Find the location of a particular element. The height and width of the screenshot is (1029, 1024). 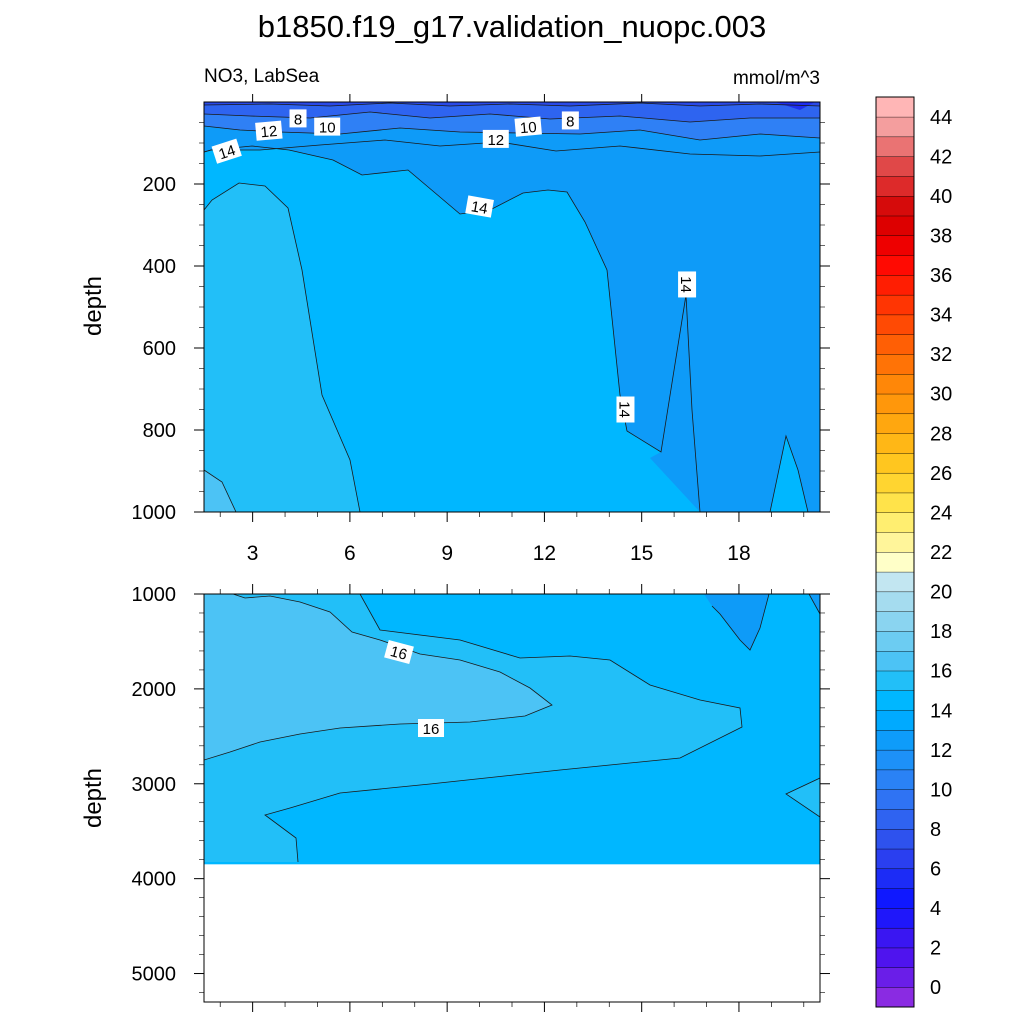

lower-contour-label-0-text: 16 is located at coordinates (398, 653).